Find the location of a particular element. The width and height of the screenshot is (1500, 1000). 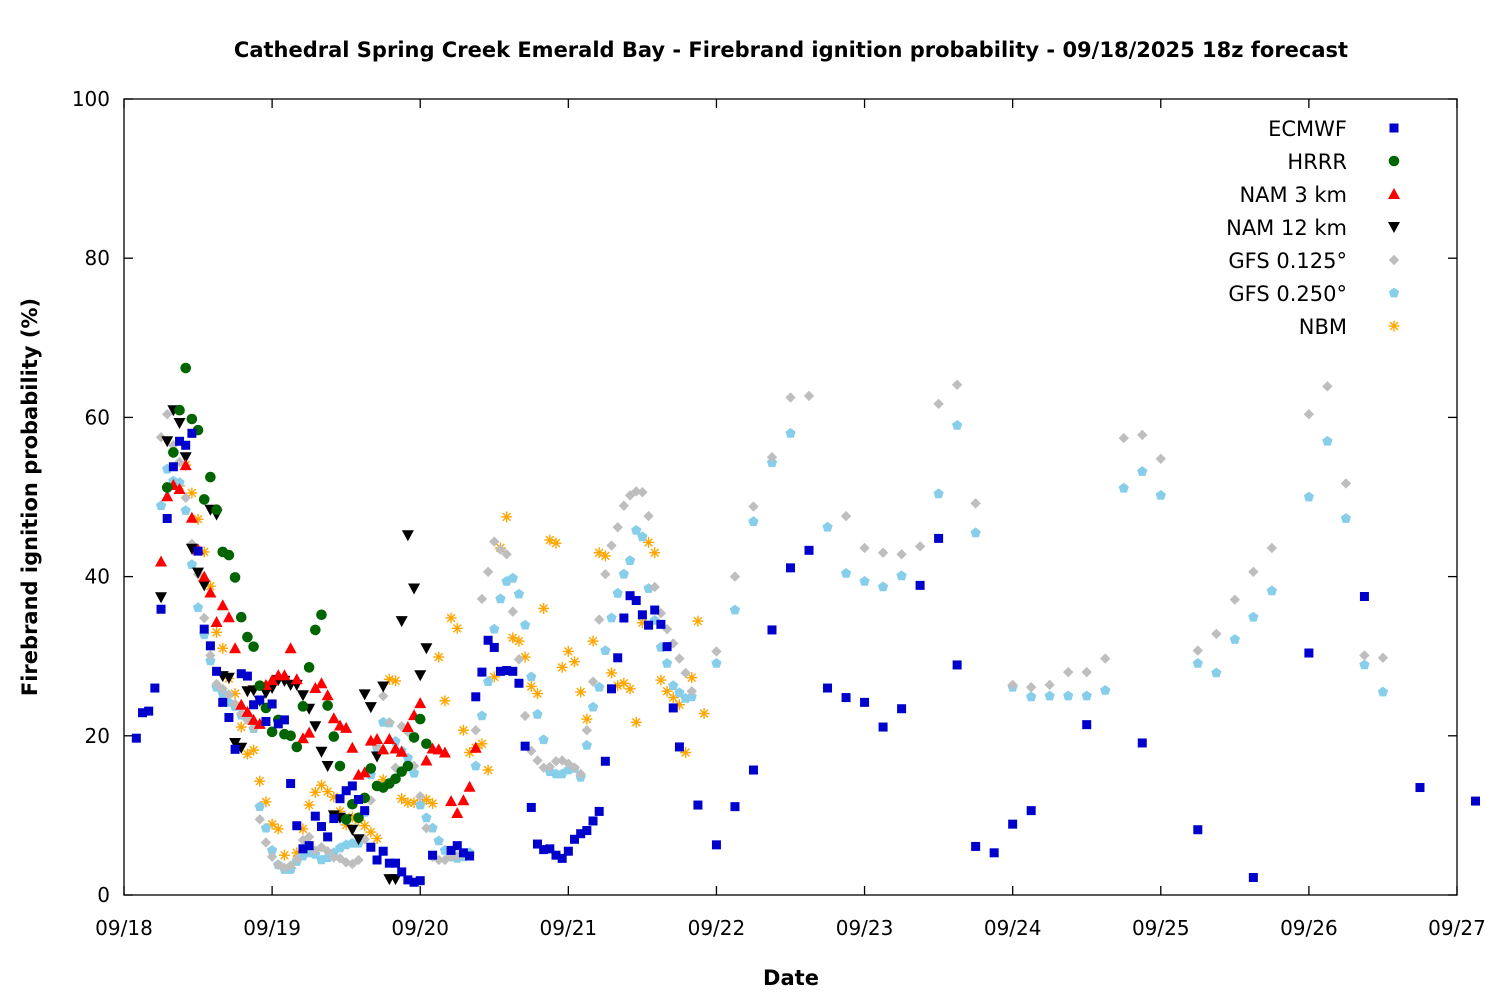

x-tick-label: 09/23 is located at coordinates (865, 928).